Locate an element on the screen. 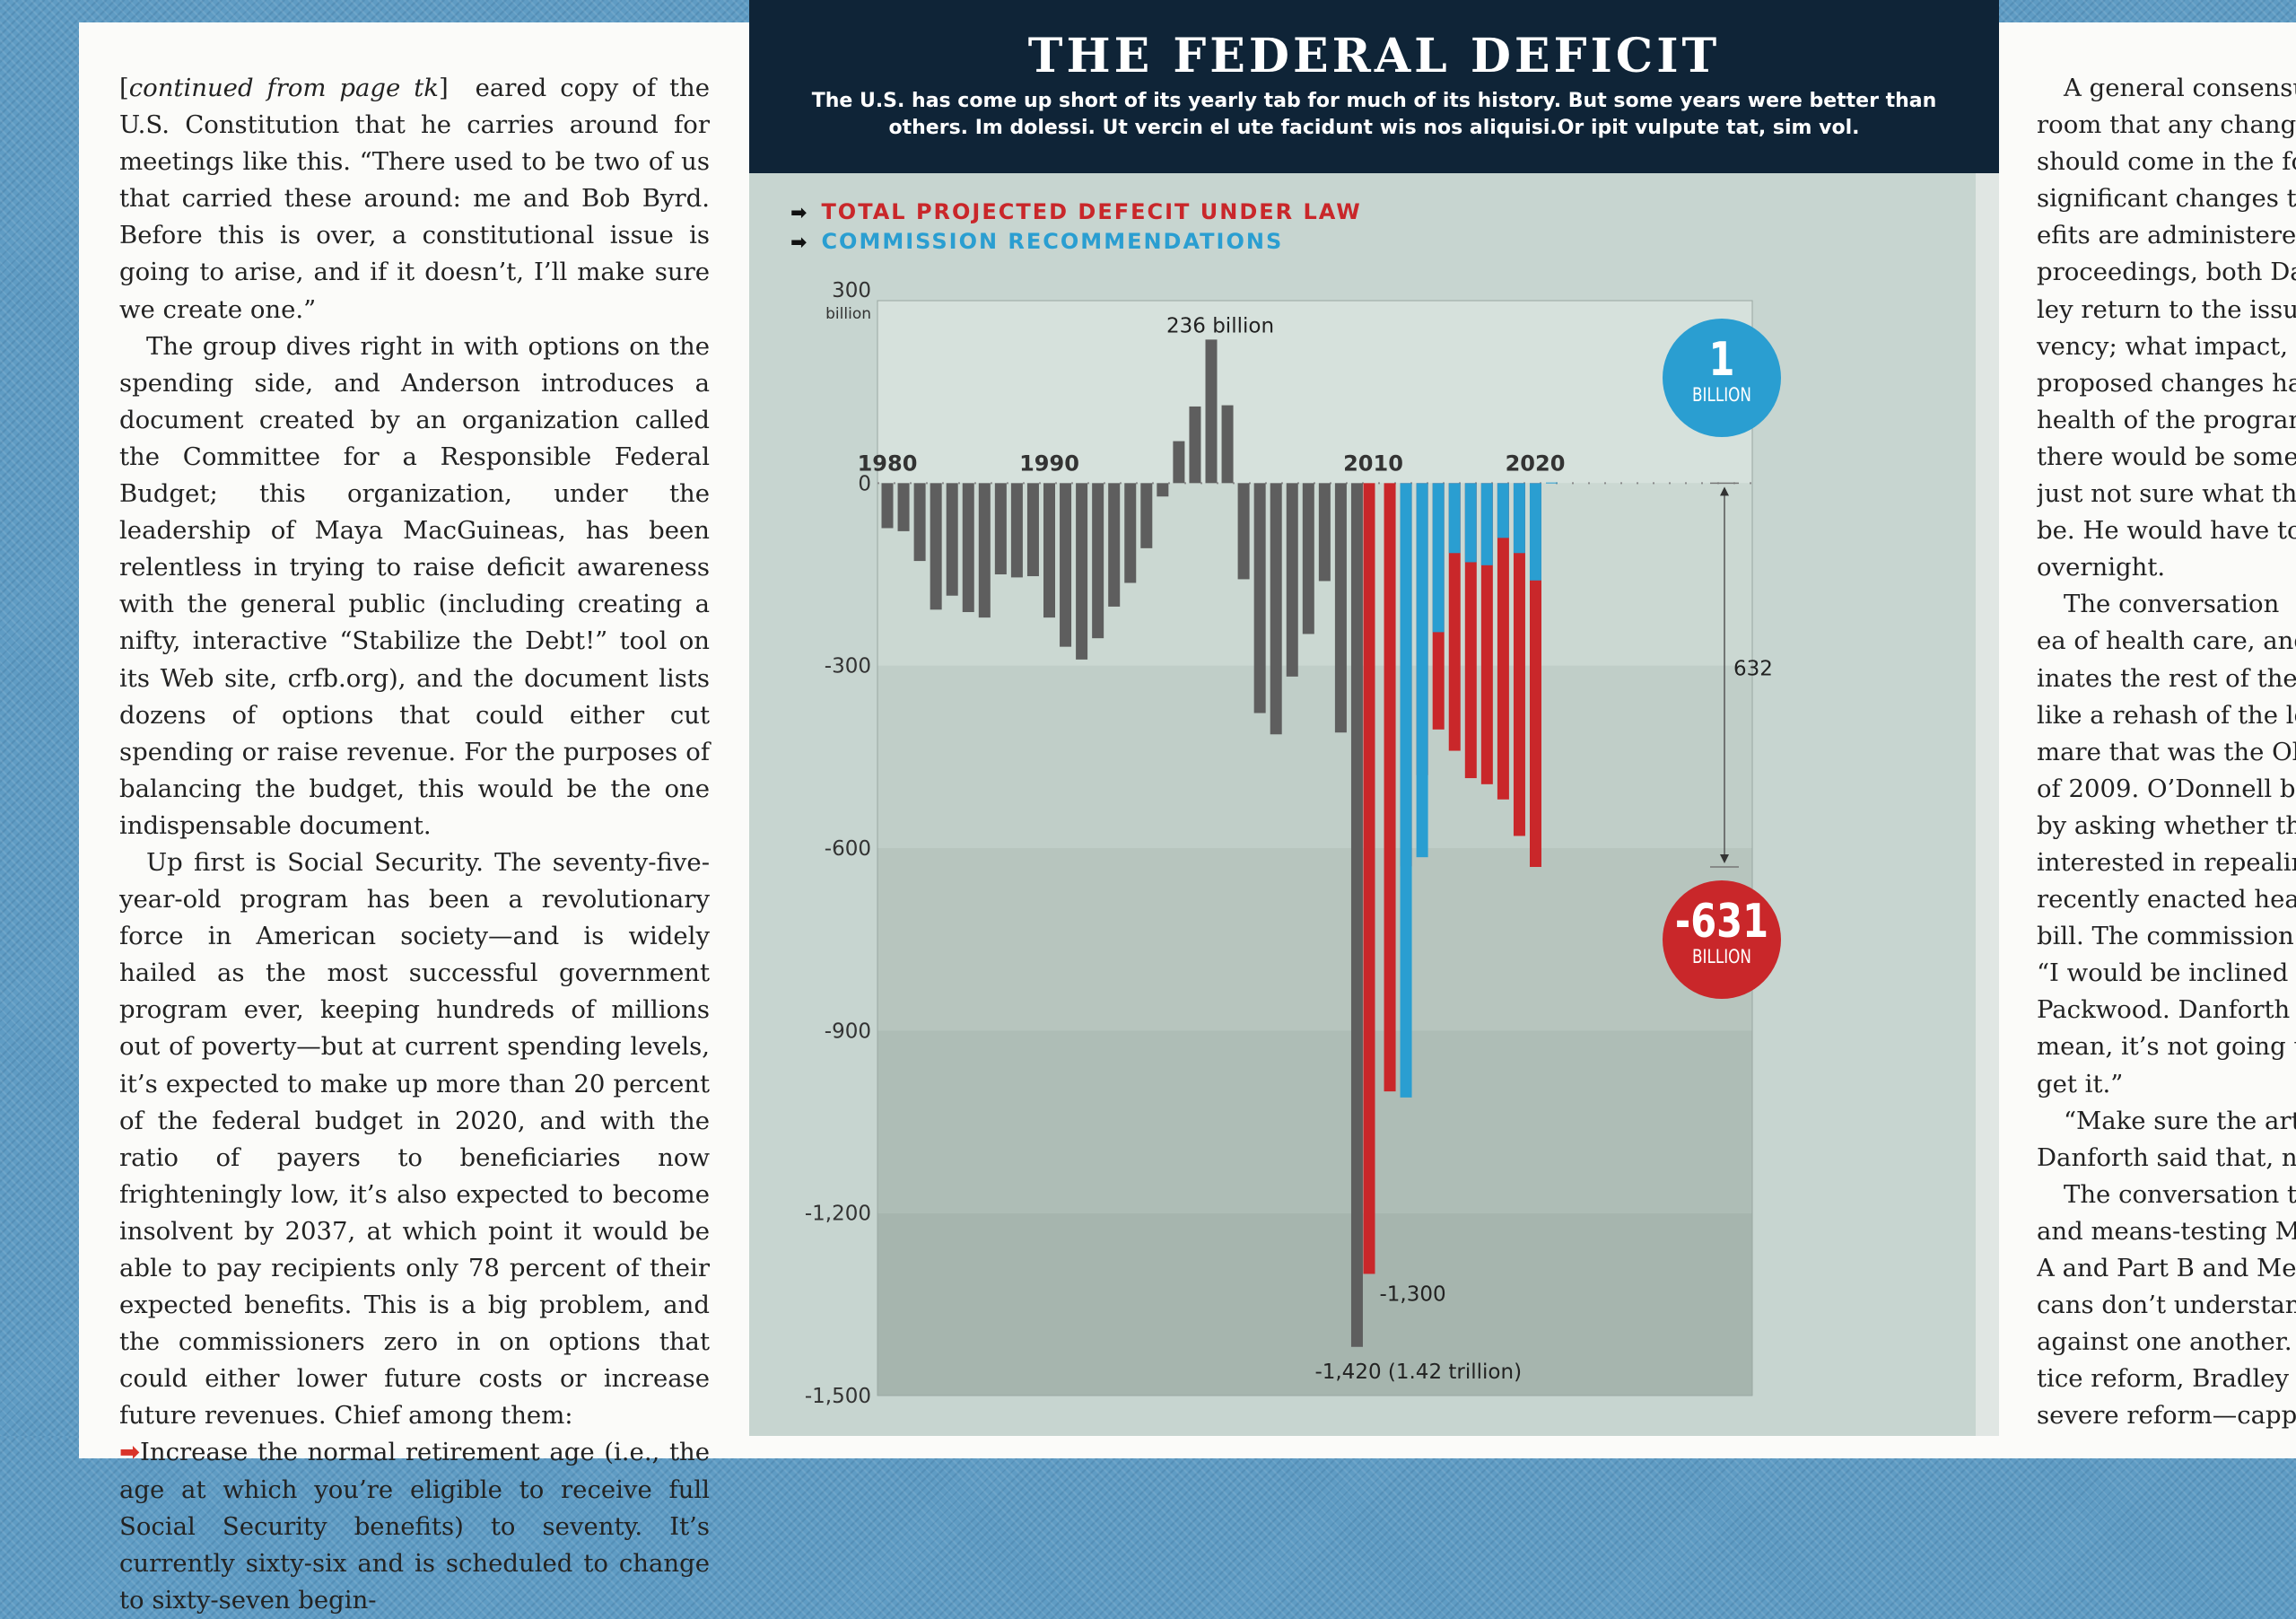 This screenshot has width=2296, height=1619. right-column-line: “Make sure the art is located at coordinates (2180, 1120).